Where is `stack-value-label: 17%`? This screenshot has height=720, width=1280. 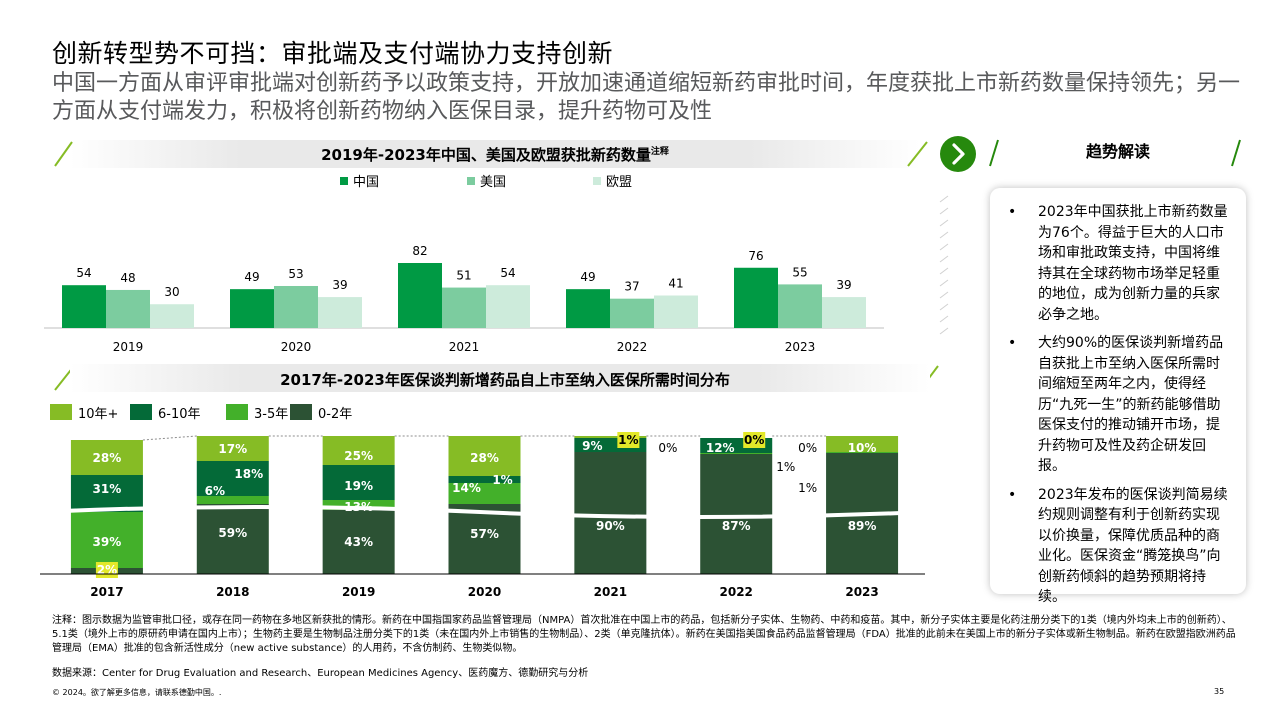 stack-value-label: 17% is located at coordinates (232, 449).